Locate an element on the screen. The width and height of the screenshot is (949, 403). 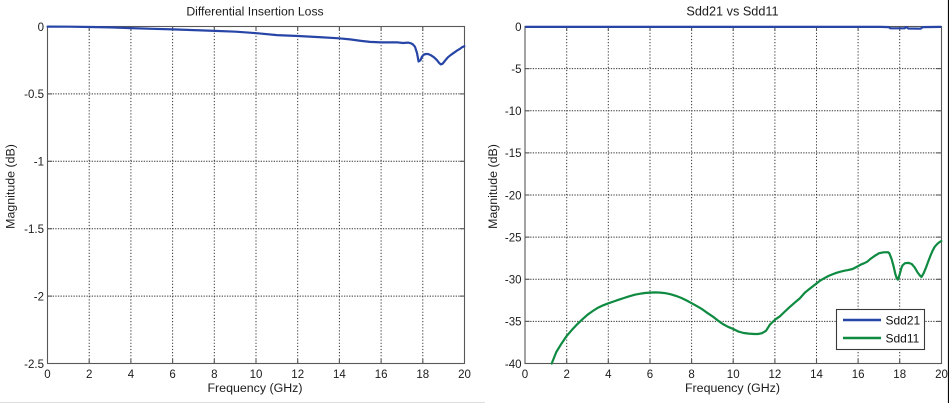
svg-text: -15 is located at coordinates (513, 154).